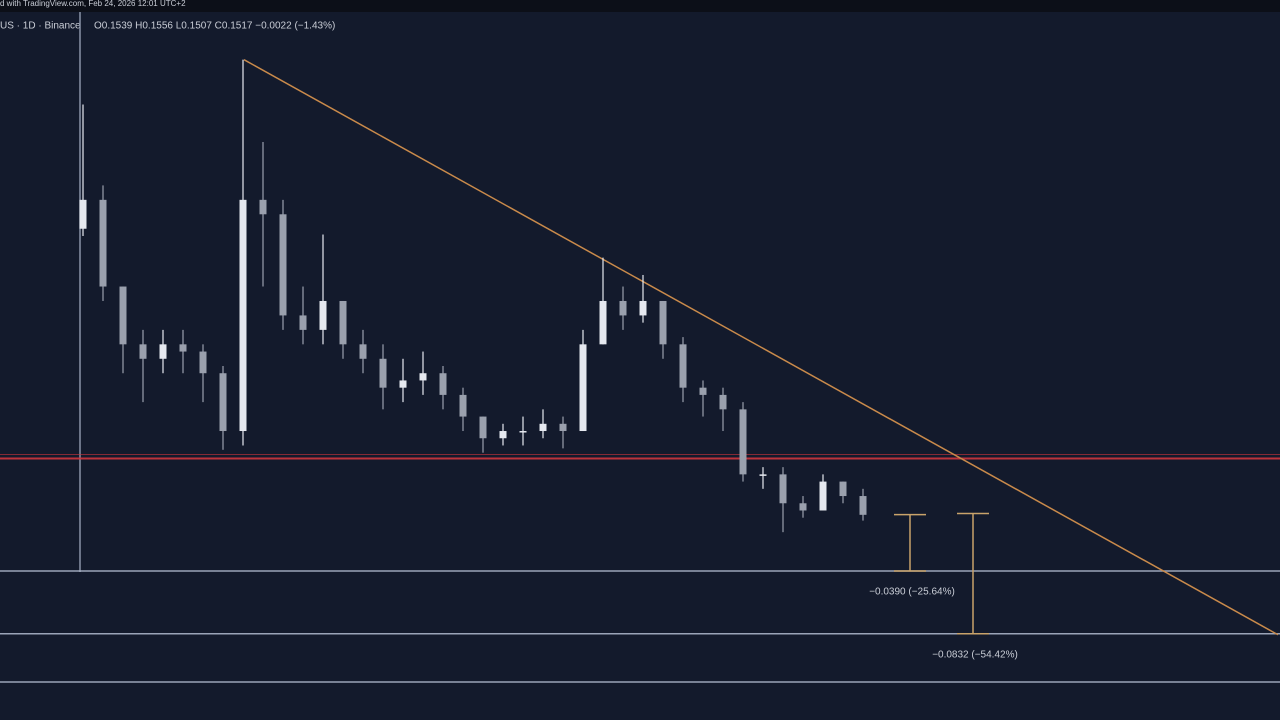 This screenshot has width=1280, height=720. I want to click on measure-label: −0.0832 (−54.42%), so click(975, 654).